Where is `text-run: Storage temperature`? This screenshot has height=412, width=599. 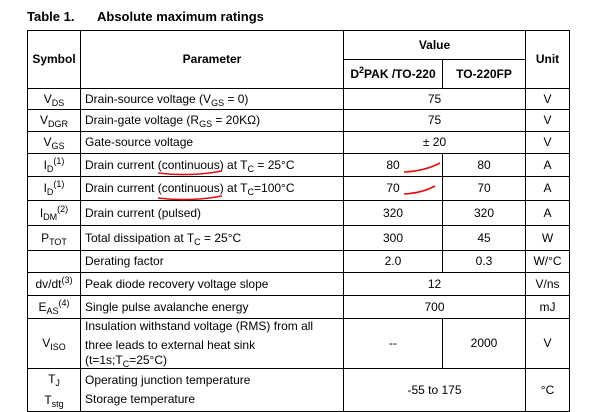 text-run: Storage temperature is located at coordinates (140, 399).